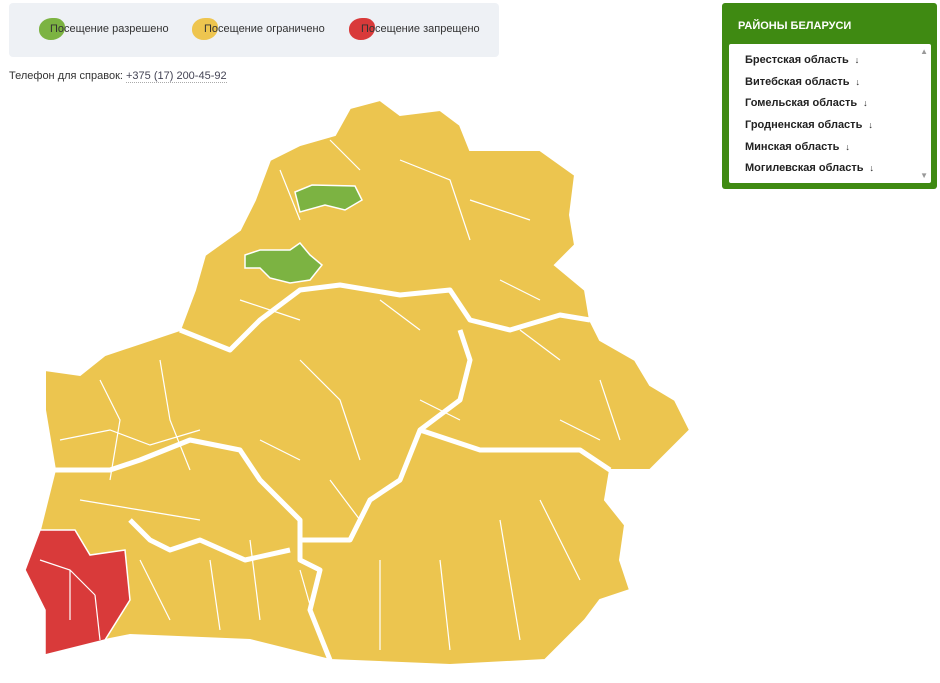 The height and width of the screenshot is (683, 940). I want to click on scroll-up-icon: ▲, so click(924, 51).